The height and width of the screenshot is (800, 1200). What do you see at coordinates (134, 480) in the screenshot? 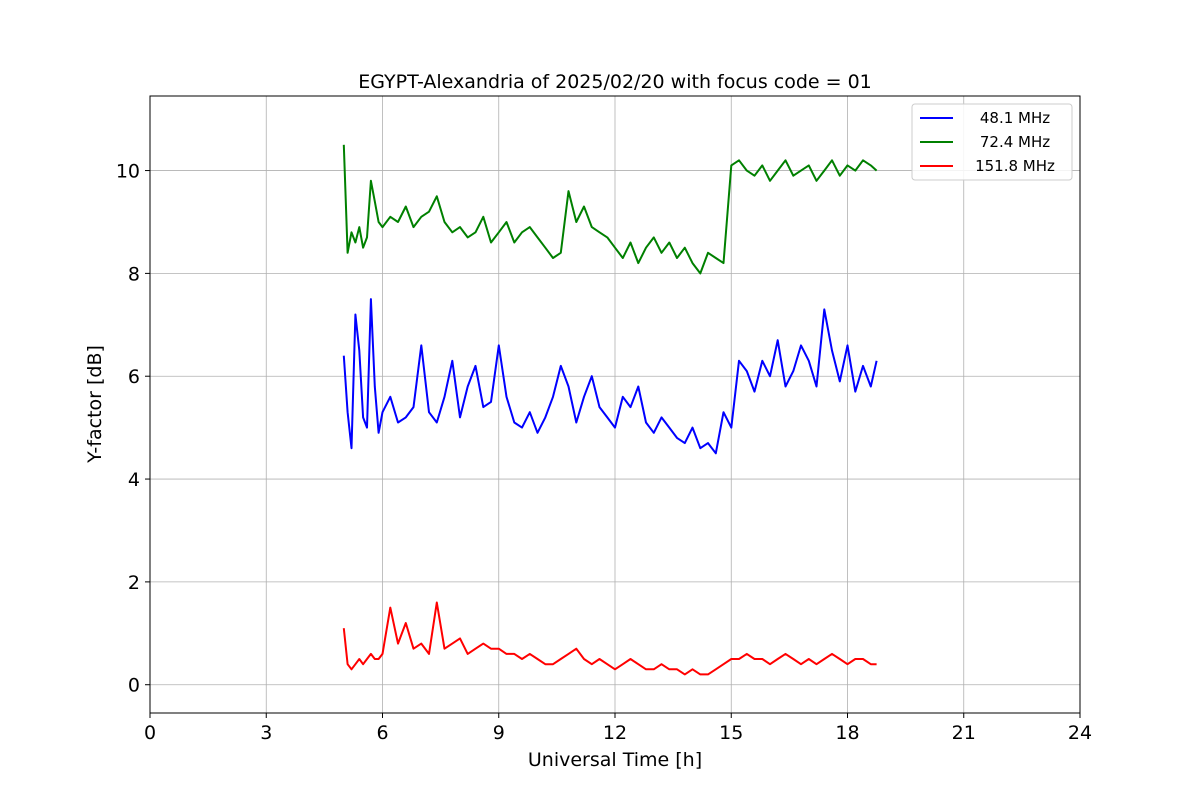
I see `y-tick-label: 4` at bounding box center [134, 480].